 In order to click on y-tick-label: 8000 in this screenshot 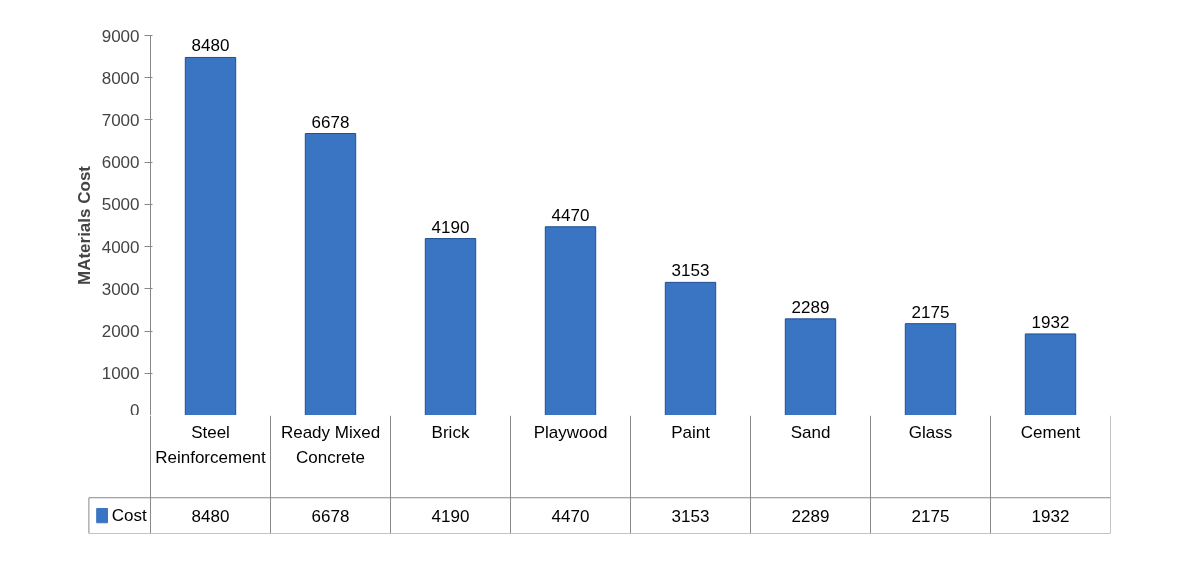, I will do `click(120, 78)`.